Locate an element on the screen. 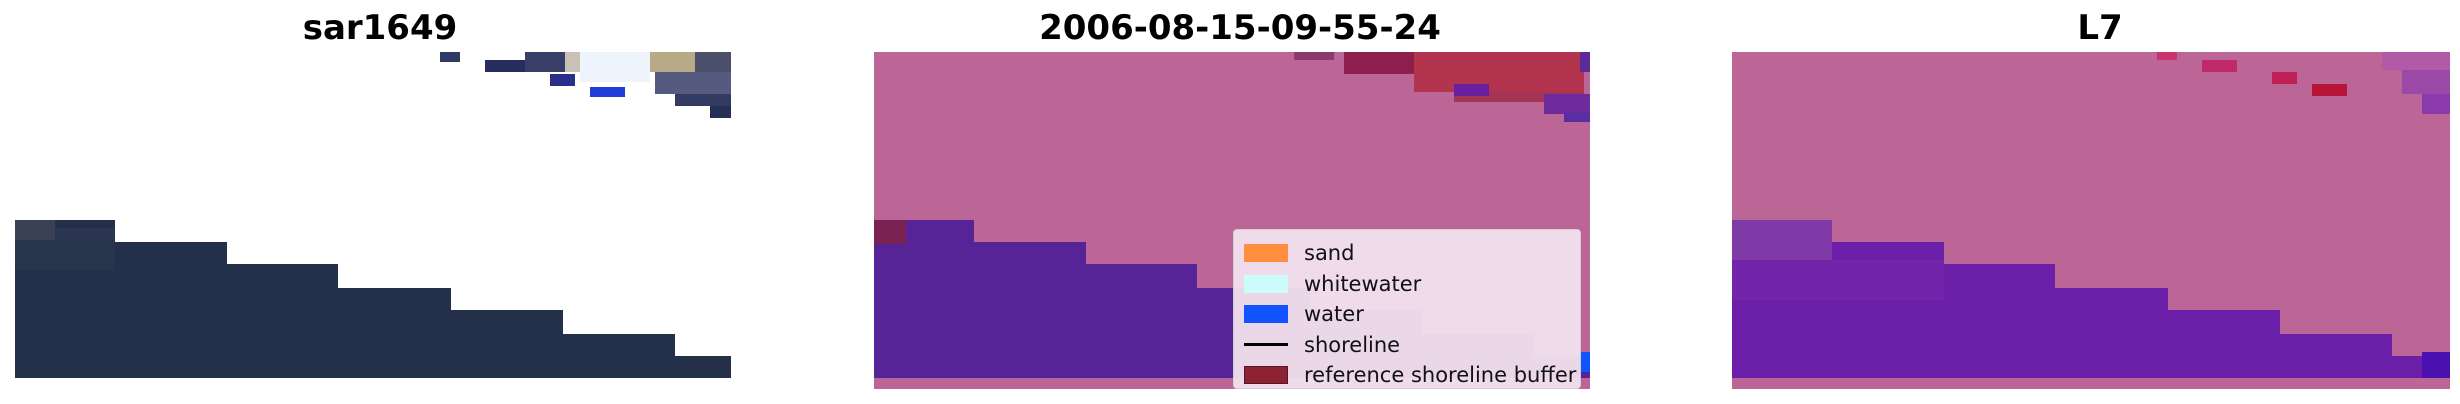 The image size is (2460, 404). panel-title: sar1649 is located at coordinates (380, 28).